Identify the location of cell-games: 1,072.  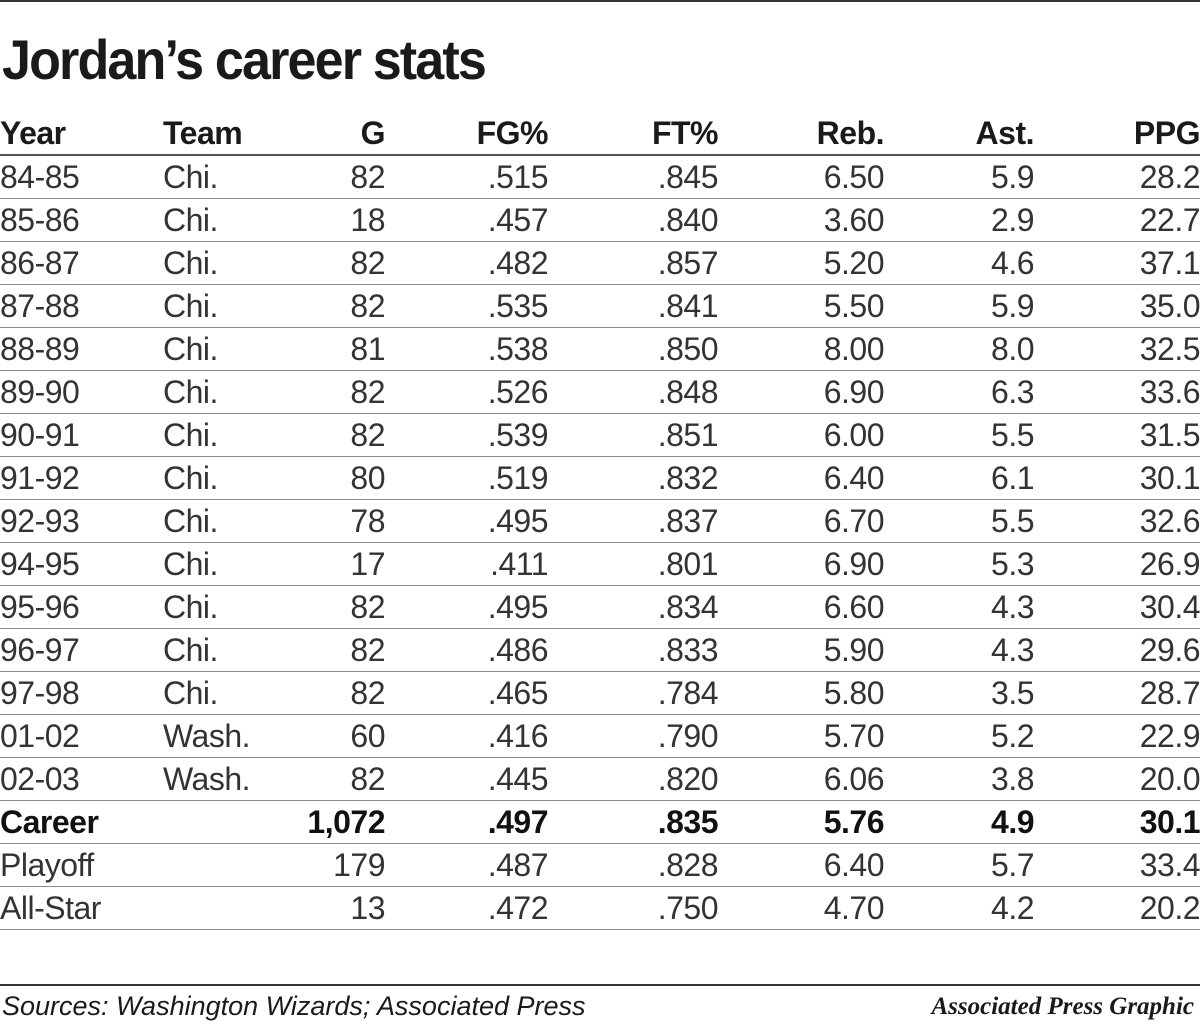
(331, 822).